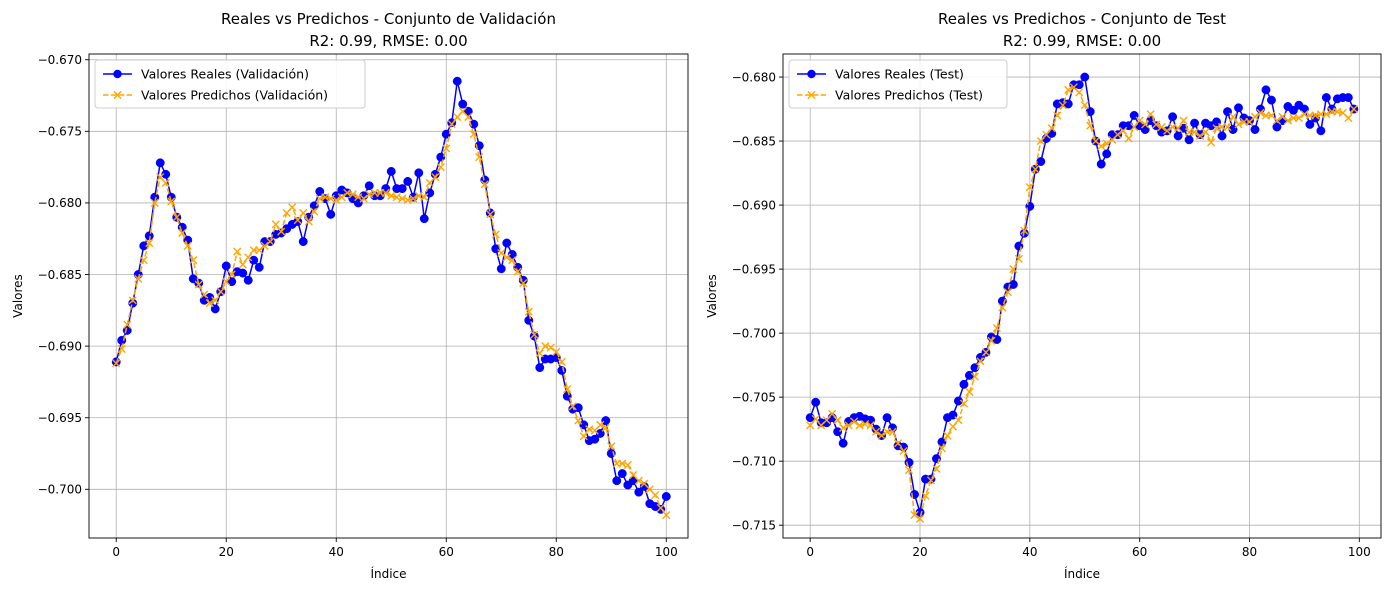 This screenshot has height=590, width=1389. What do you see at coordinates (60, 418) in the screenshot?
I see `validation-y-tick-label: −0.695` at bounding box center [60, 418].